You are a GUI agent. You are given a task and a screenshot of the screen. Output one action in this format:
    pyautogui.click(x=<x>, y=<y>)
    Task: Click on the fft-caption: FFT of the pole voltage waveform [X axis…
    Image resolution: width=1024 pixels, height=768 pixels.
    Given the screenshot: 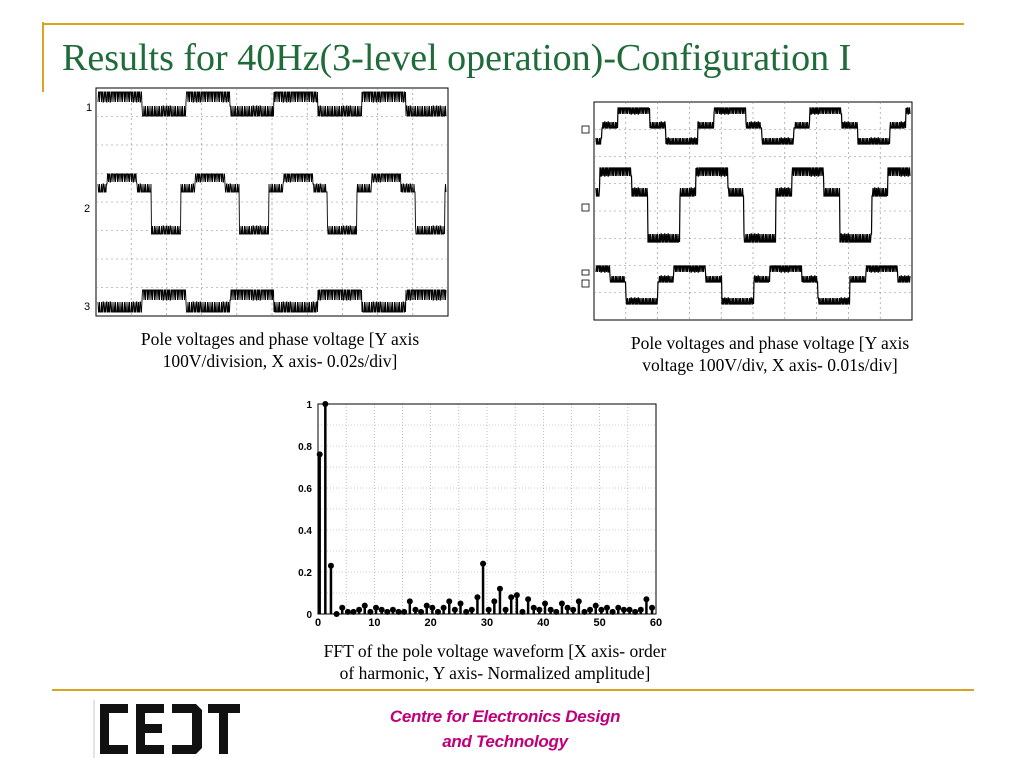 What is the action you would take?
    pyautogui.click(x=495, y=662)
    